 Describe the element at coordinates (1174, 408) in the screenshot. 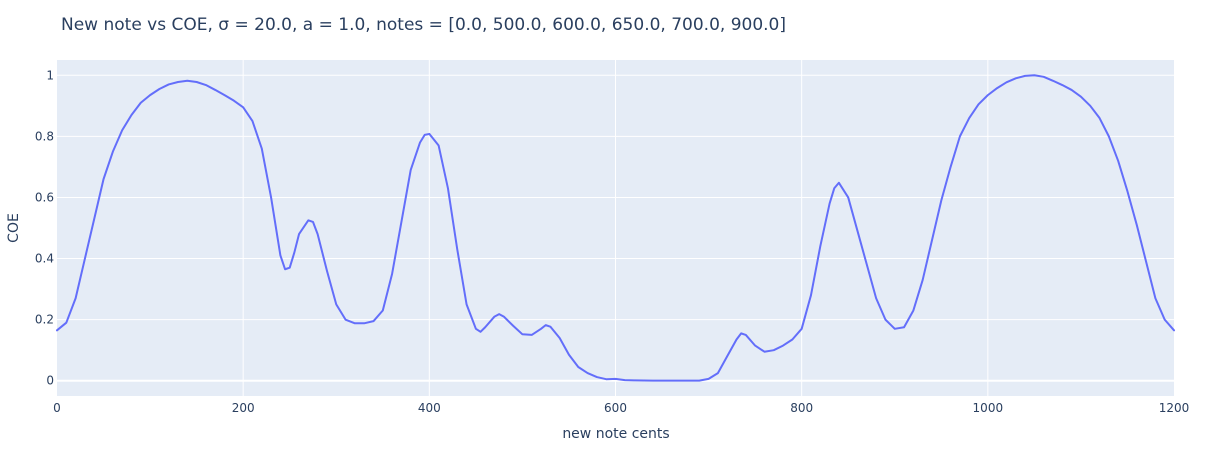

I see `x-tick-label: 1200` at that location.